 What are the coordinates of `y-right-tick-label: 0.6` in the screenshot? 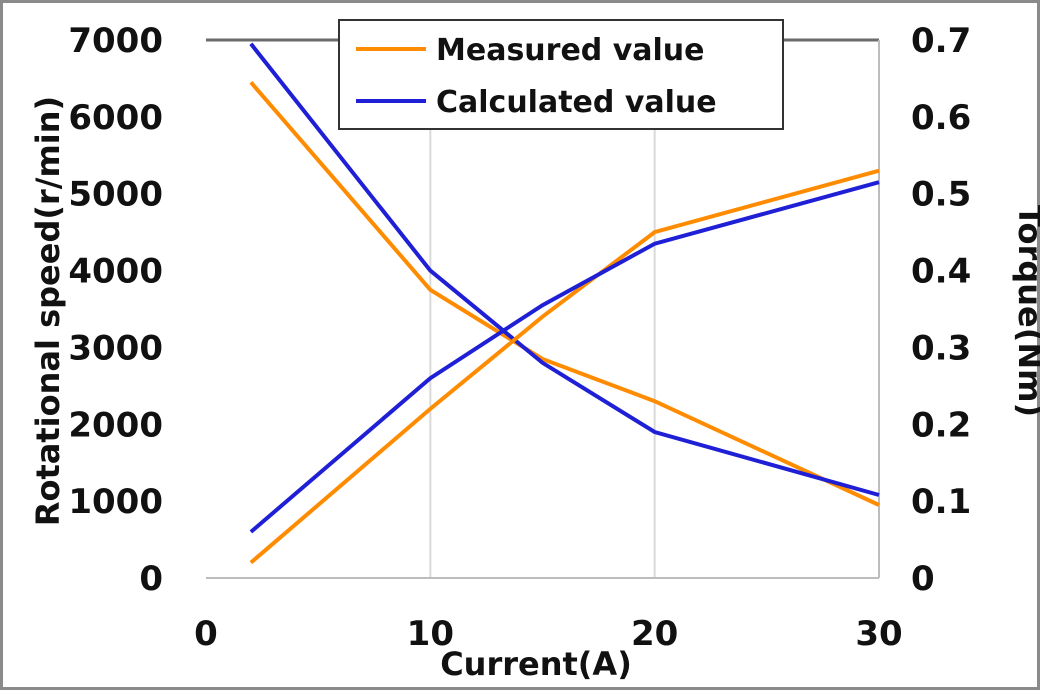 It's located at (941, 118).